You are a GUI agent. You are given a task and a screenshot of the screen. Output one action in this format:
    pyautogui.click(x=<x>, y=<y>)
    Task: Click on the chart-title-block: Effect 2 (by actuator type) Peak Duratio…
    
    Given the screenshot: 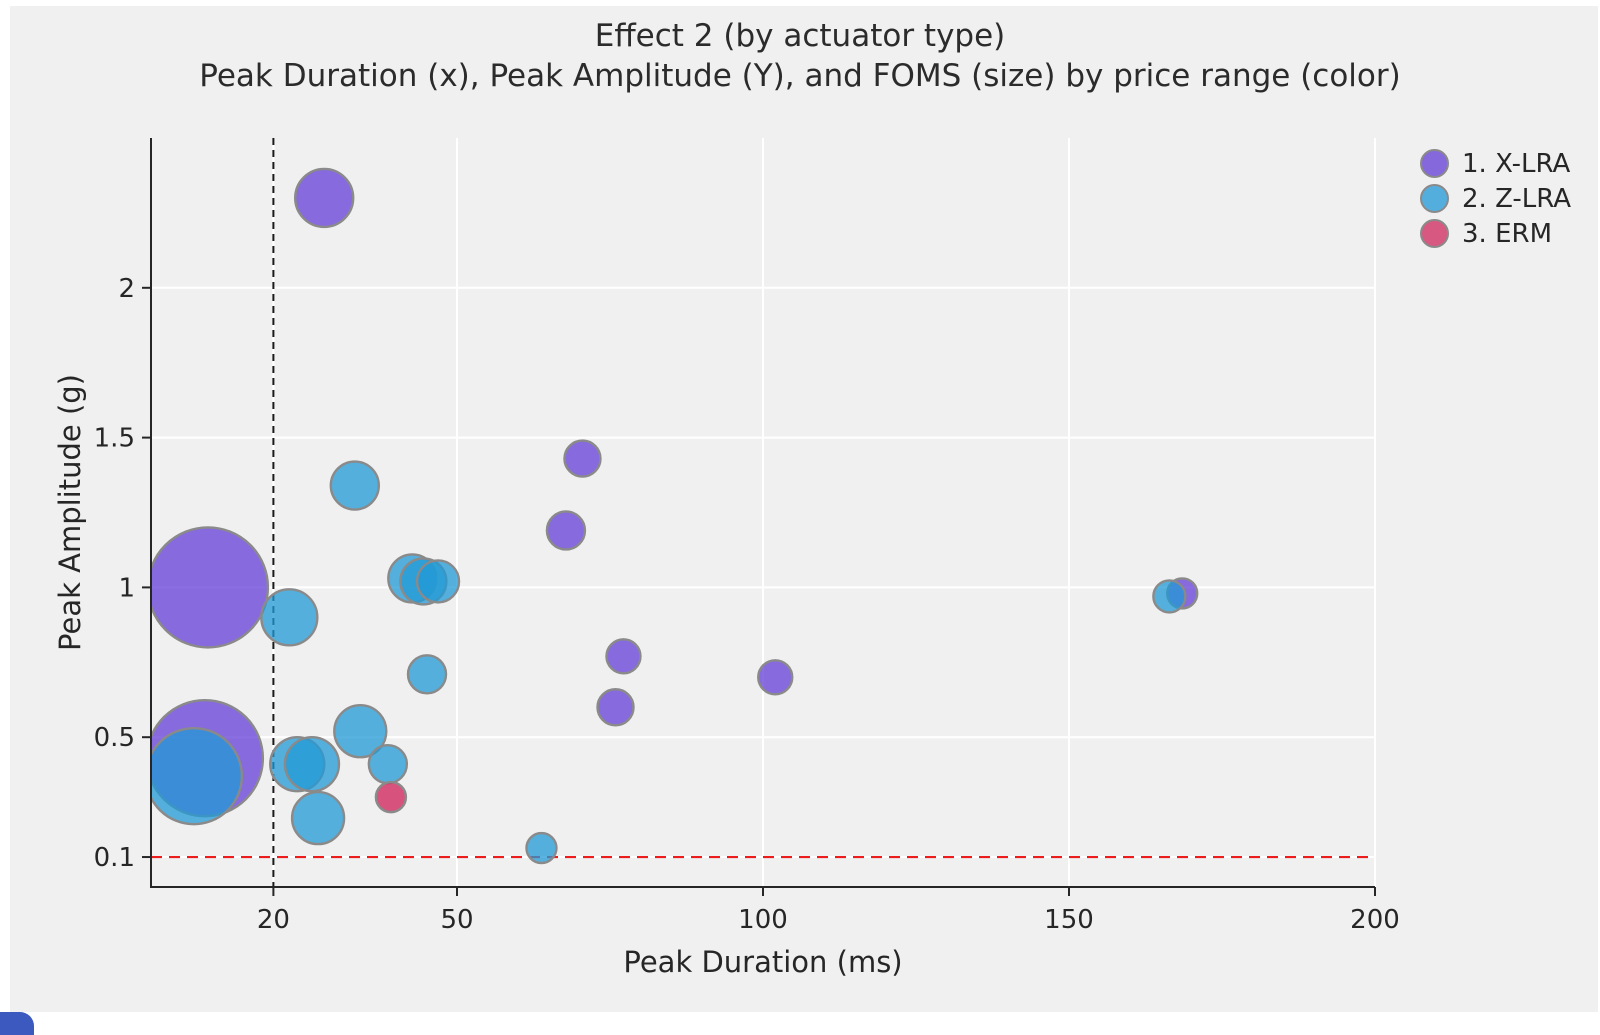 What is the action you would take?
    pyautogui.click(x=800, y=56)
    